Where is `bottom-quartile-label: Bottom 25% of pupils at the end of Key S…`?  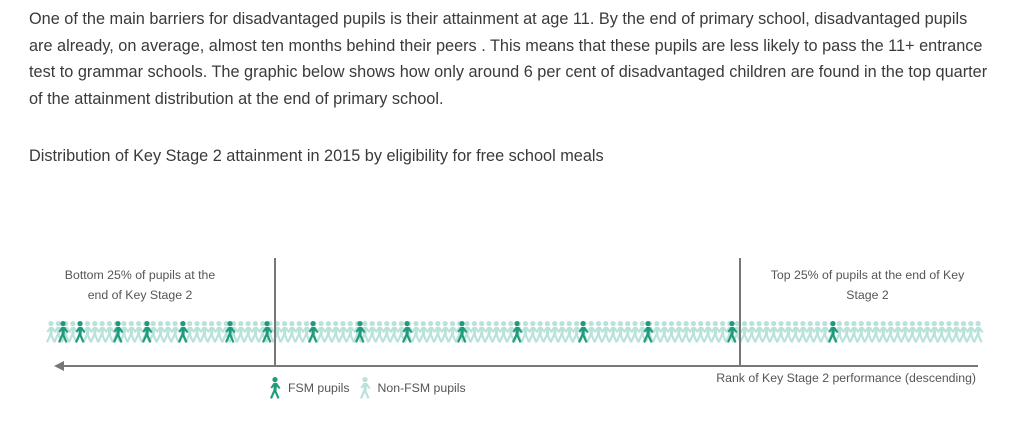
bottom-quartile-label: Bottom 25% of pupils at the end of Key S… is located at coordinates (140, 285).